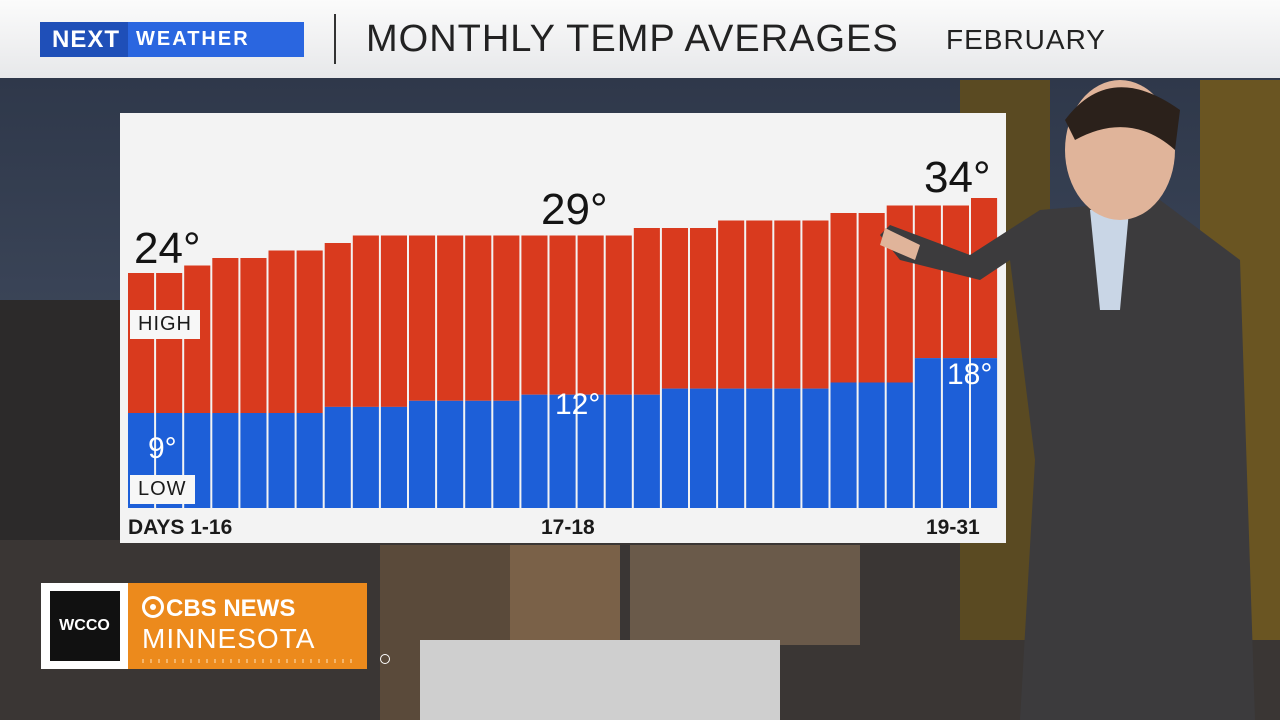  What do you see at coordinates (385, 659) in the screenshot?
I see `circle-decoration` at bounding box center [385, 659].